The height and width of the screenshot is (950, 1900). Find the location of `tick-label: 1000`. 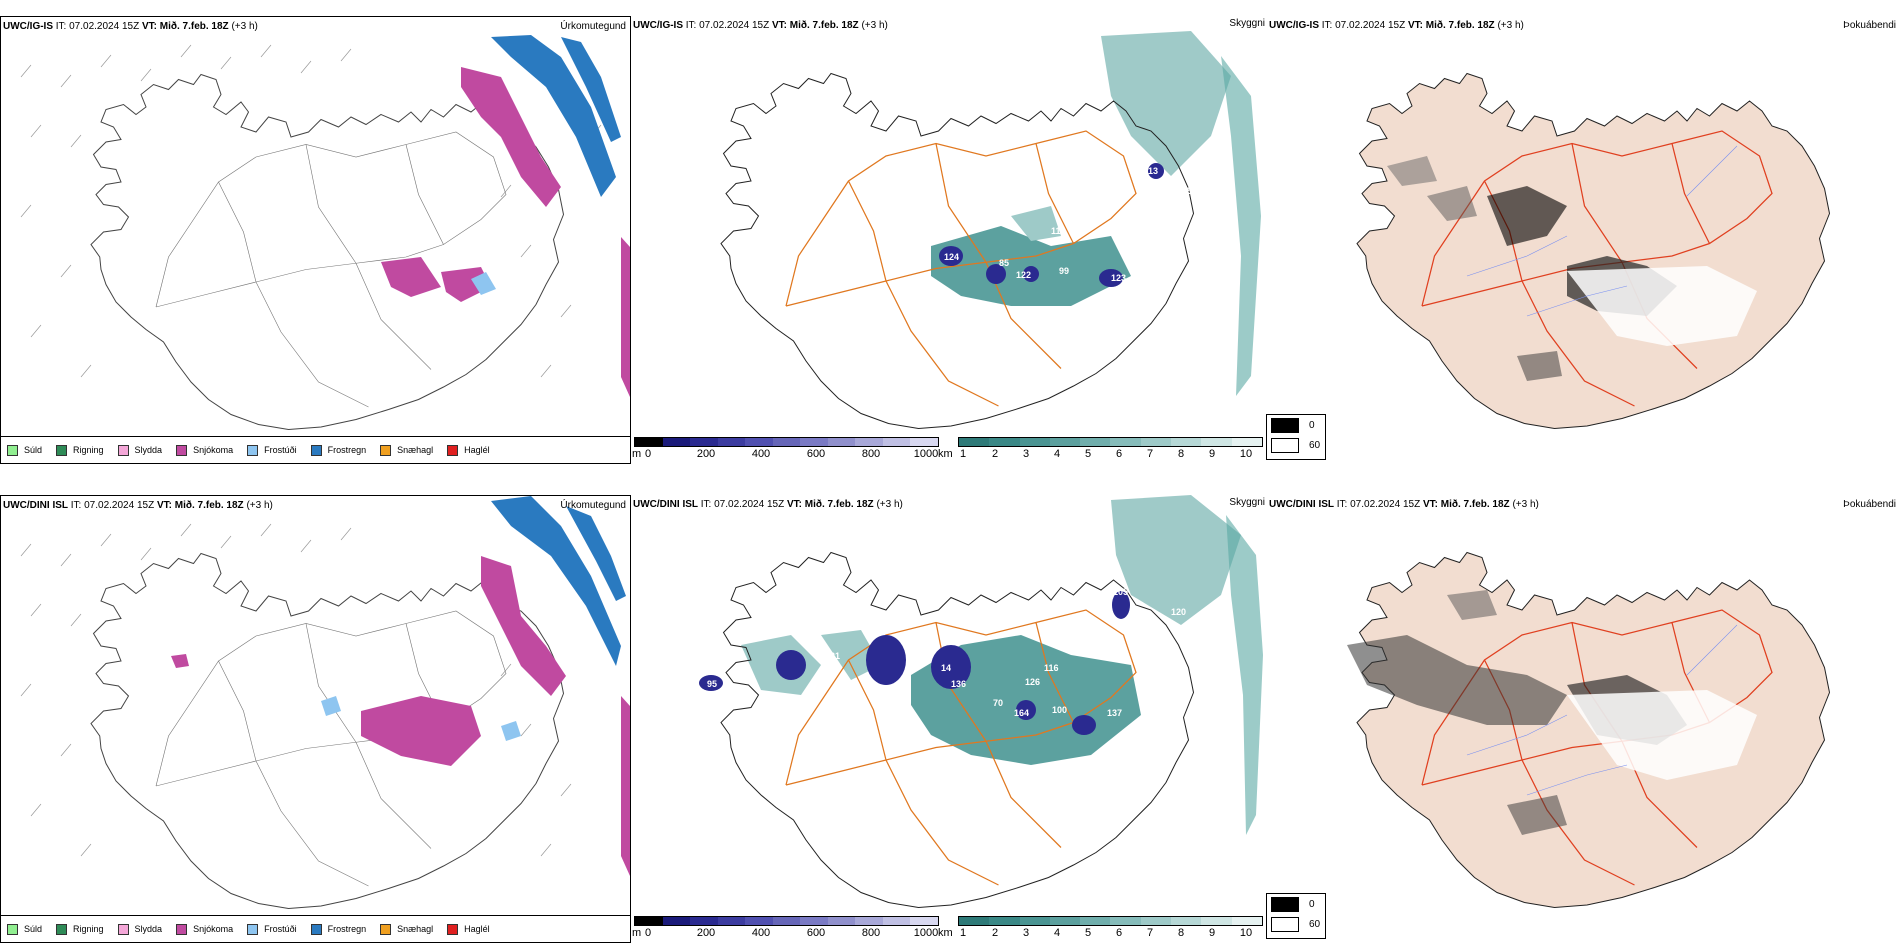

tick-label: 1000 is located at coordinates (926, 454).